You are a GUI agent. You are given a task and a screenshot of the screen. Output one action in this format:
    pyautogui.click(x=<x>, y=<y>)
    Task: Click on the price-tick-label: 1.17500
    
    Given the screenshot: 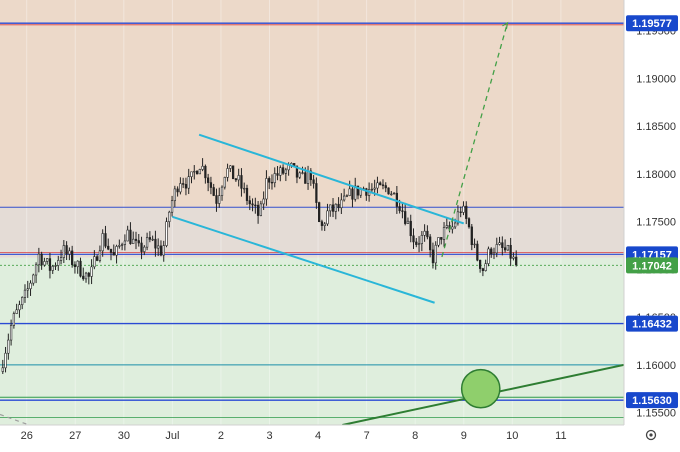 What is the action you would take?
    pyautogui.click(x=656, y=223)
    